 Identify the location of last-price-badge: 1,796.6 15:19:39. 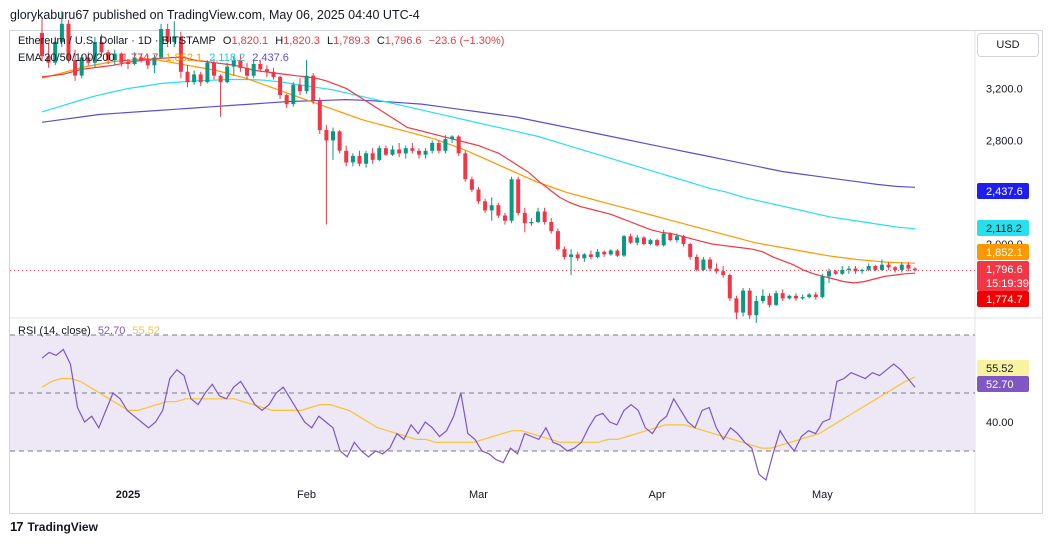
(1003, 276).